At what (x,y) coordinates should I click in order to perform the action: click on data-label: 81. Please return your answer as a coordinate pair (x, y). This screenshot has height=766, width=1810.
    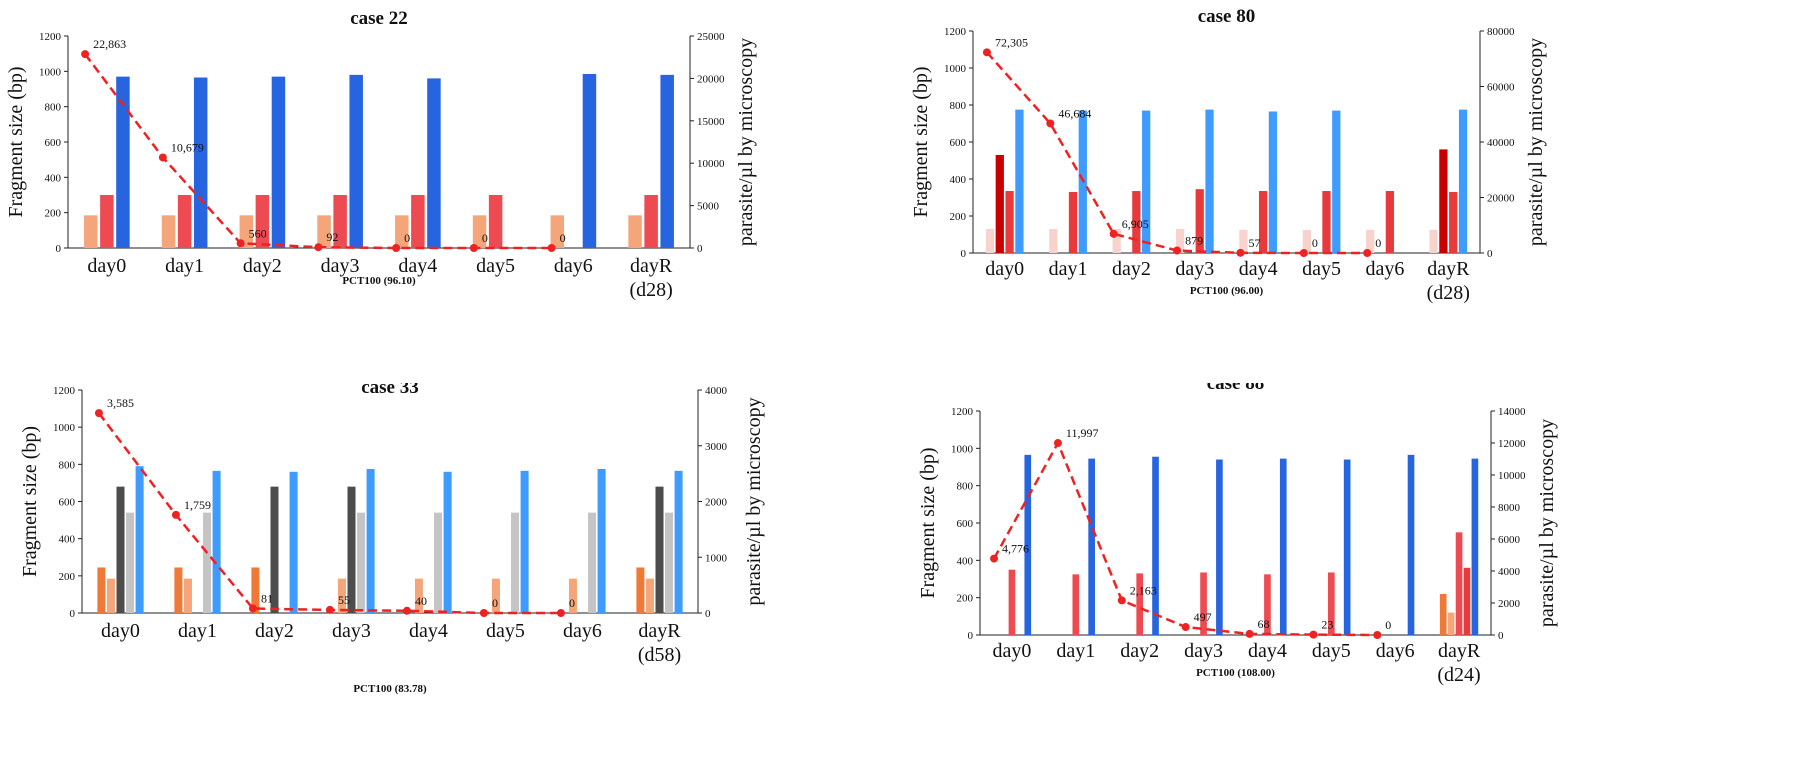
    Looking at the image, I should click on (267, 598).